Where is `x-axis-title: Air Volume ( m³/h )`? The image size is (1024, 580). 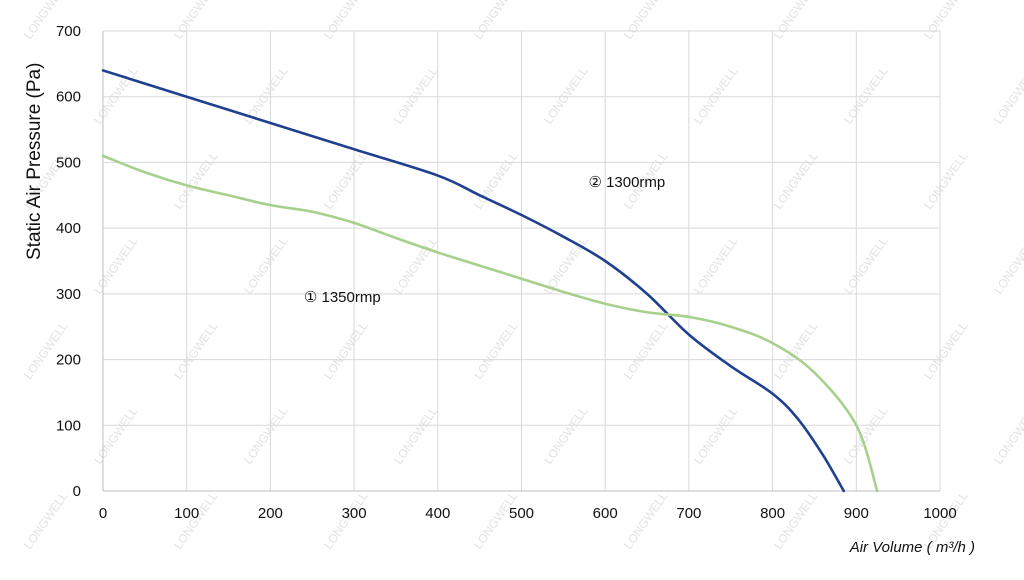 x-axis-title: Air Volume ( m³/h ) is located at coordinates (912, 547).